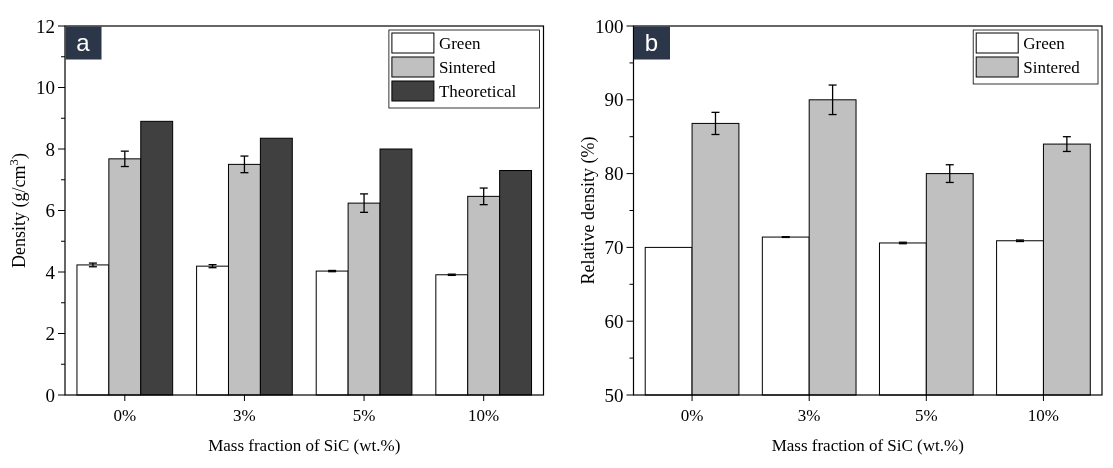  What do you see at coordinates (50, 149) in the screenshot?
I see `y-tick-label: 8` at bounding box center [50, 149].